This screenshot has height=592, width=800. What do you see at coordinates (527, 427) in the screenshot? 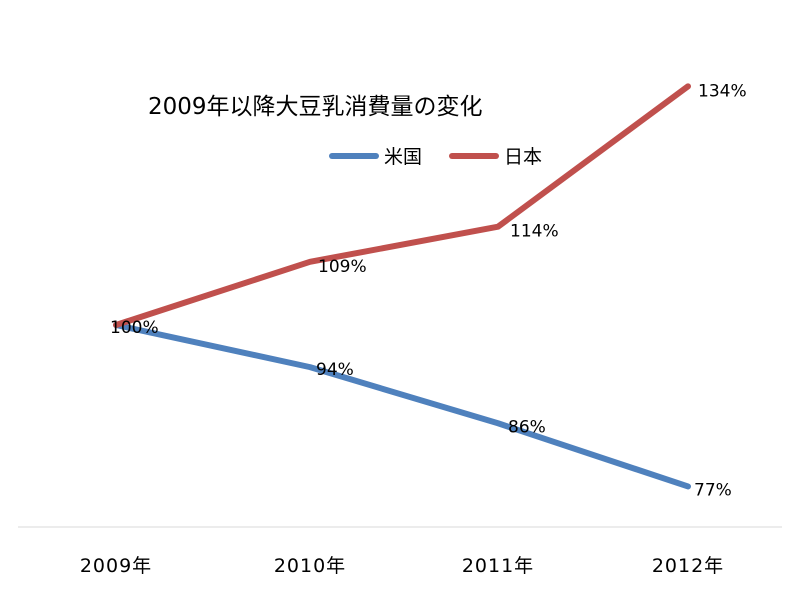
I see `data-label: 86%` at bounding box center [527, 427].